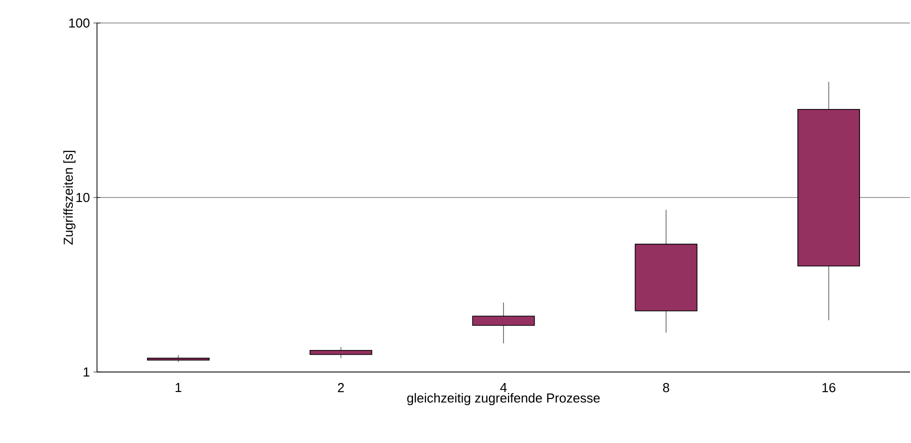 The width and height of the screenshot is (911, 443). What do you see at coordinates (87, 372) in the screenshot?
I see `y-tick-label: 1` at bounding box center [87, 372].